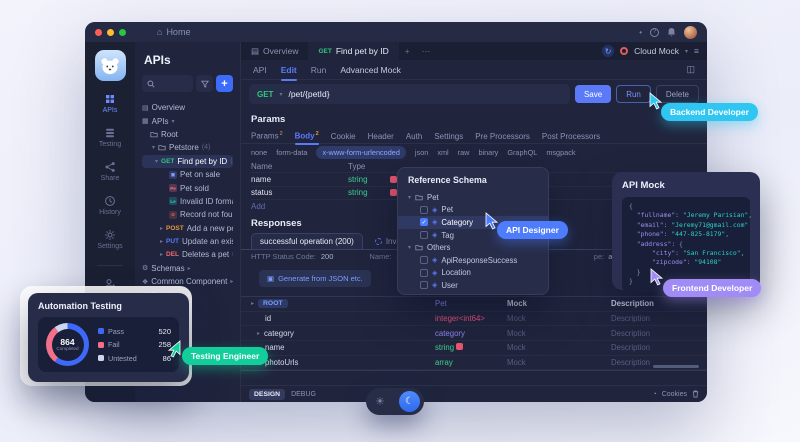 This screenshot has width=800, height=442. I want to click on tree-item-apis: ▦ APIs ▾, so click(187, 120).